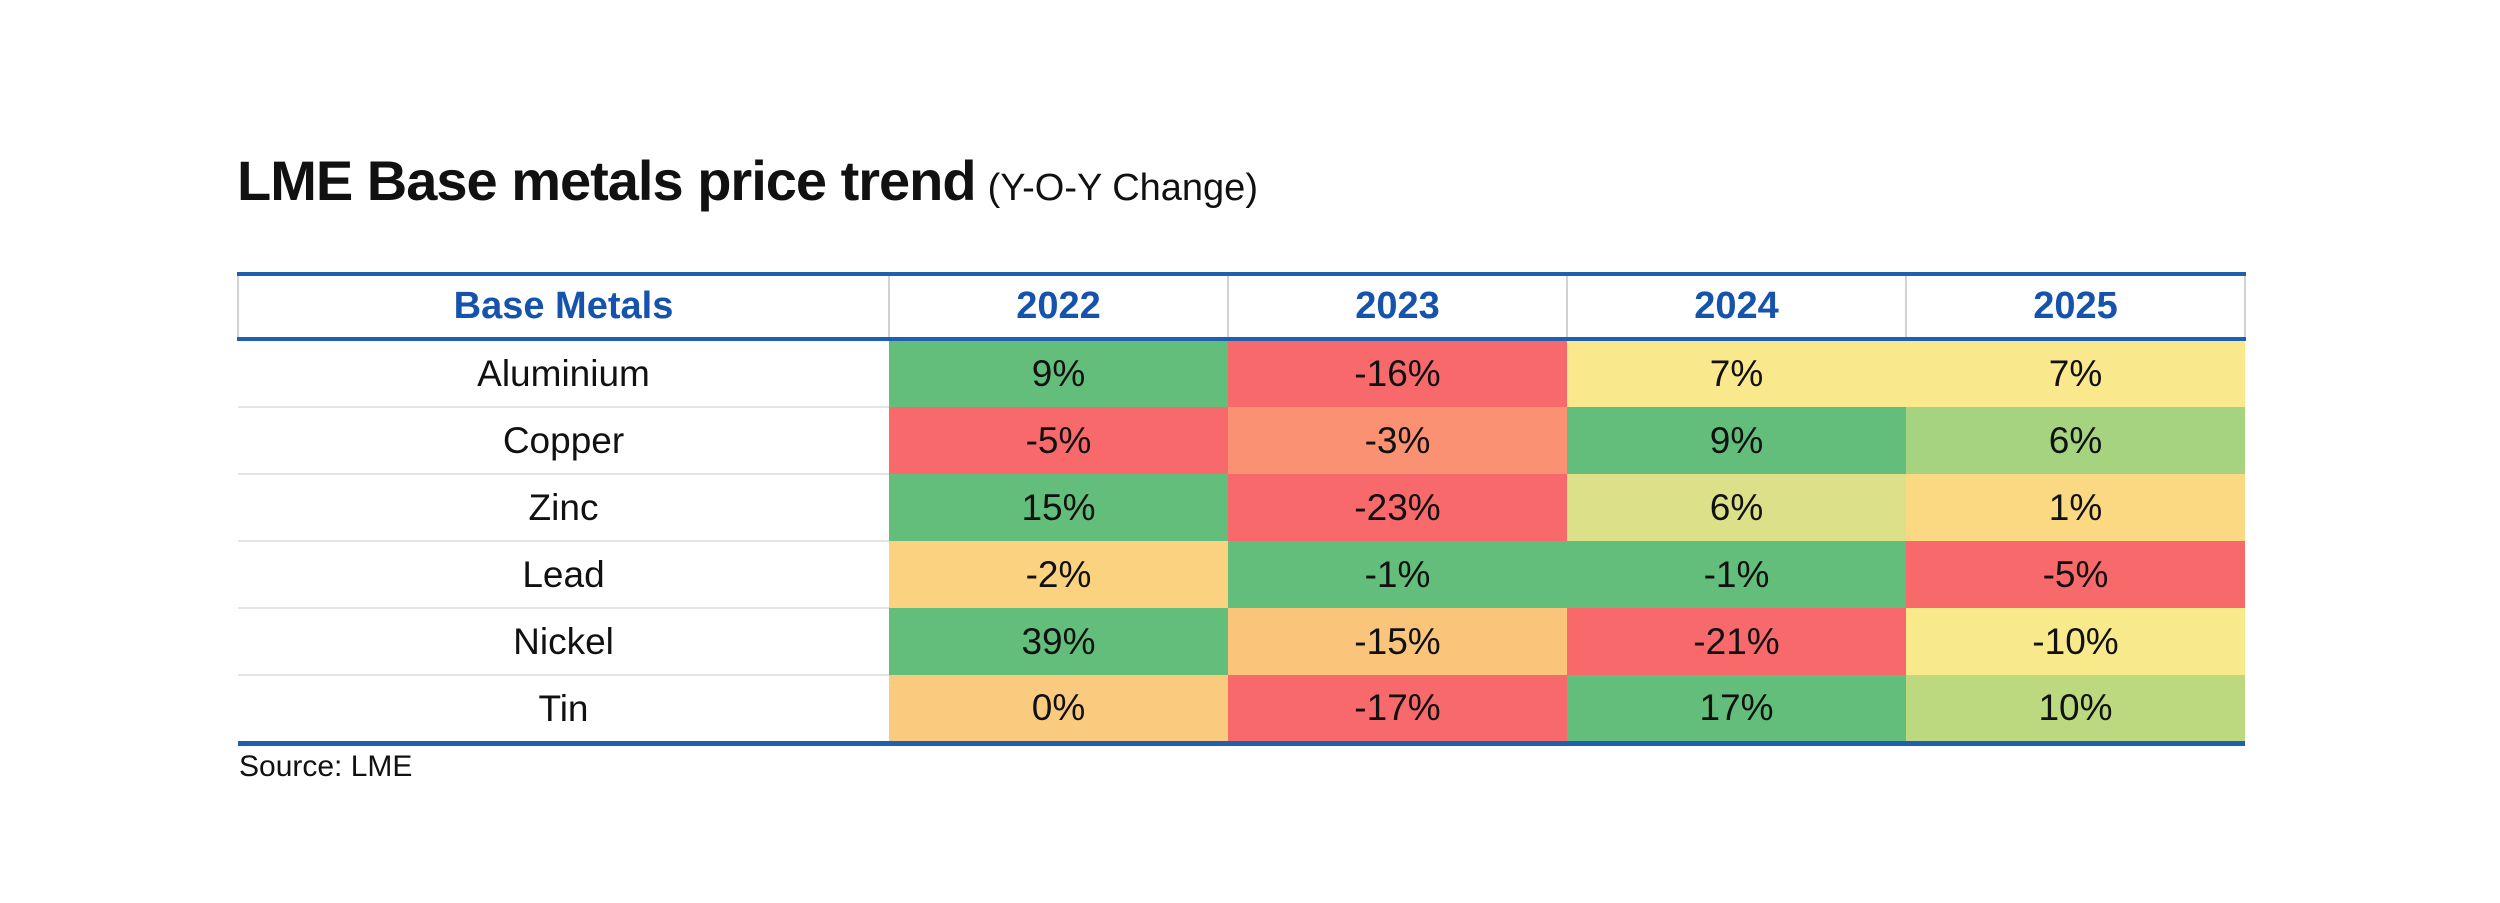 This screenshot has width=2500, height=903. What do you see at coordinates (2075, 709) in the screenshot?
I see `value-cell: 10%` at bounding box center [2075, 709].